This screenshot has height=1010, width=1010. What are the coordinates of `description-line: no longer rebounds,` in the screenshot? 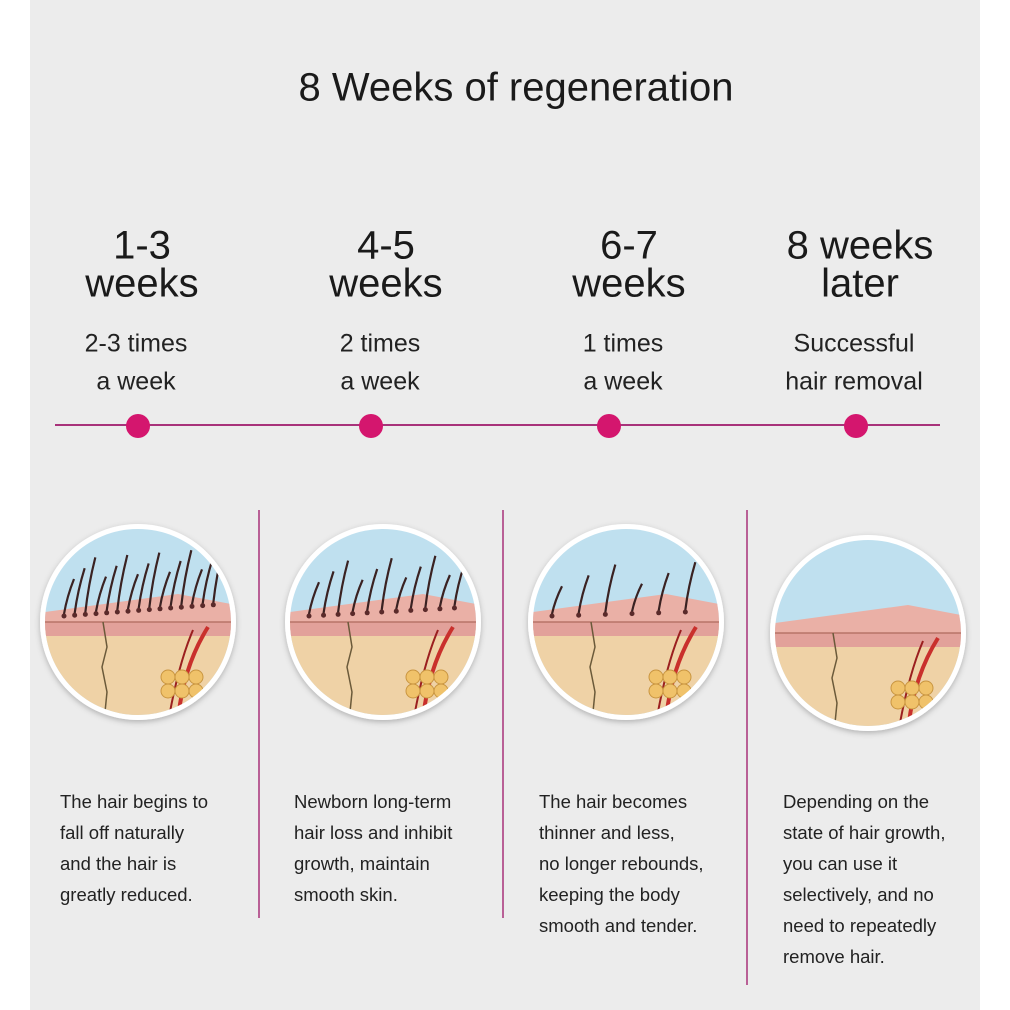 It's located at (621, 863).